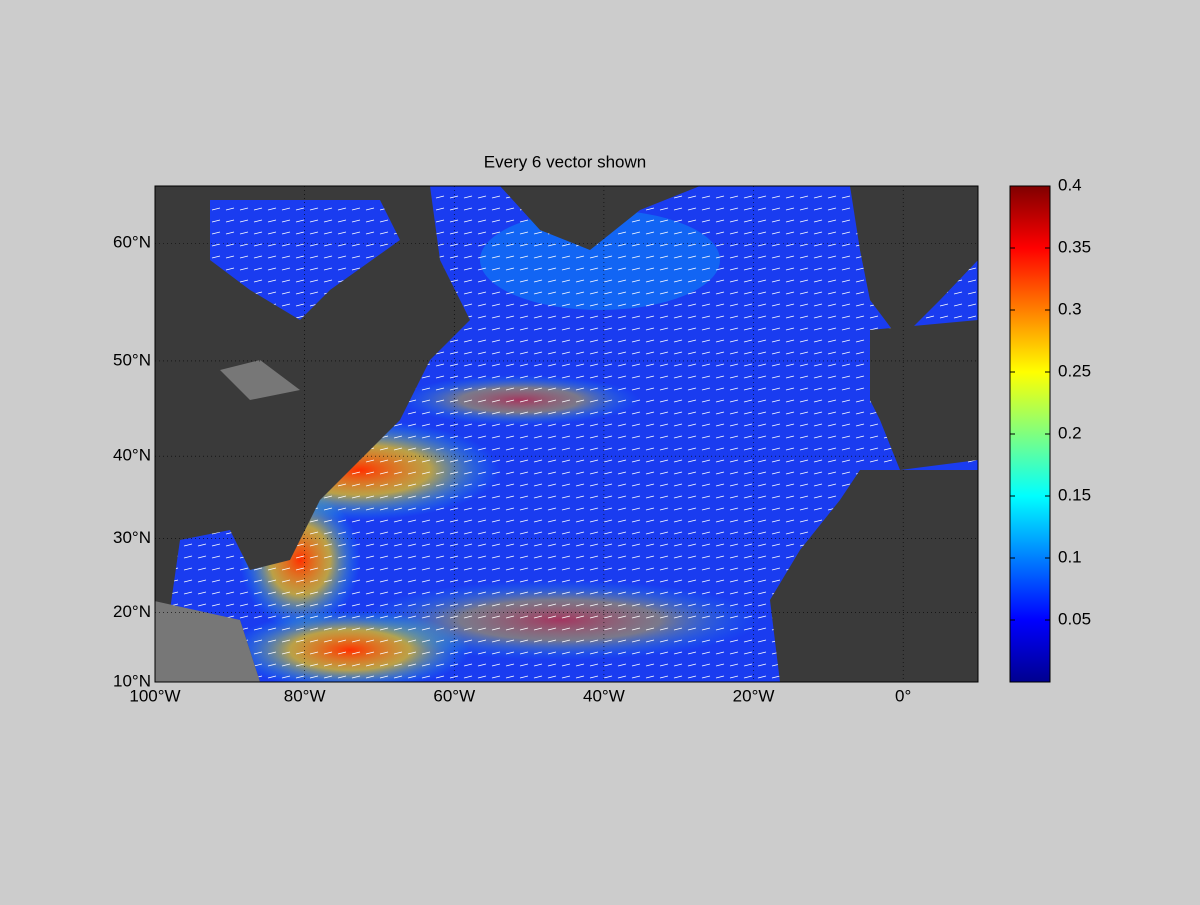 This screenshot has width=1200, height=905. What do you see at coordinates (903, 695) in the screenshot?
I see `x-tick-label: 0°` at bounding box center [903, 695].